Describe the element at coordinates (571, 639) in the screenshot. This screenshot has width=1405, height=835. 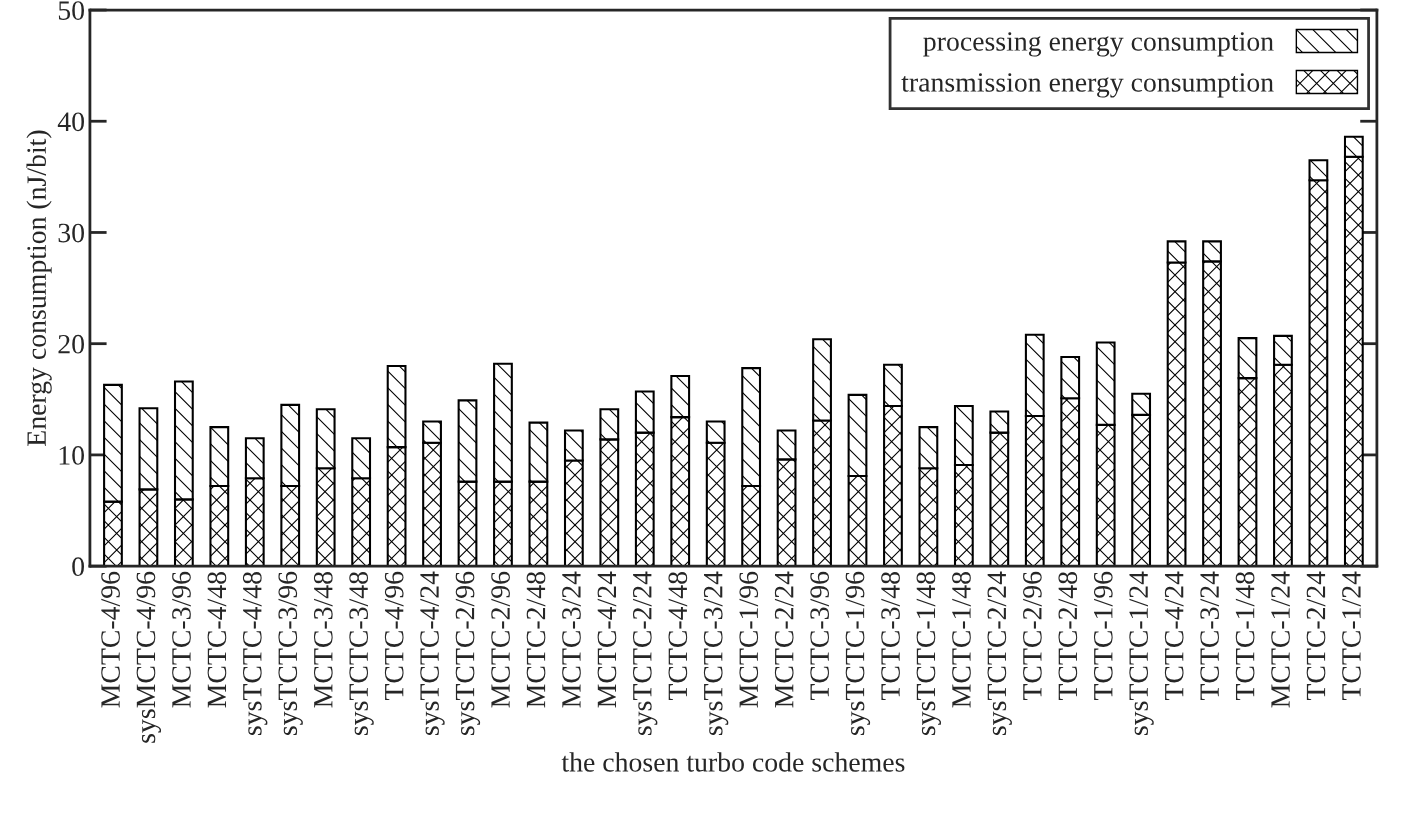
I see `x-tick-label: MCTC-3/24` at that location.